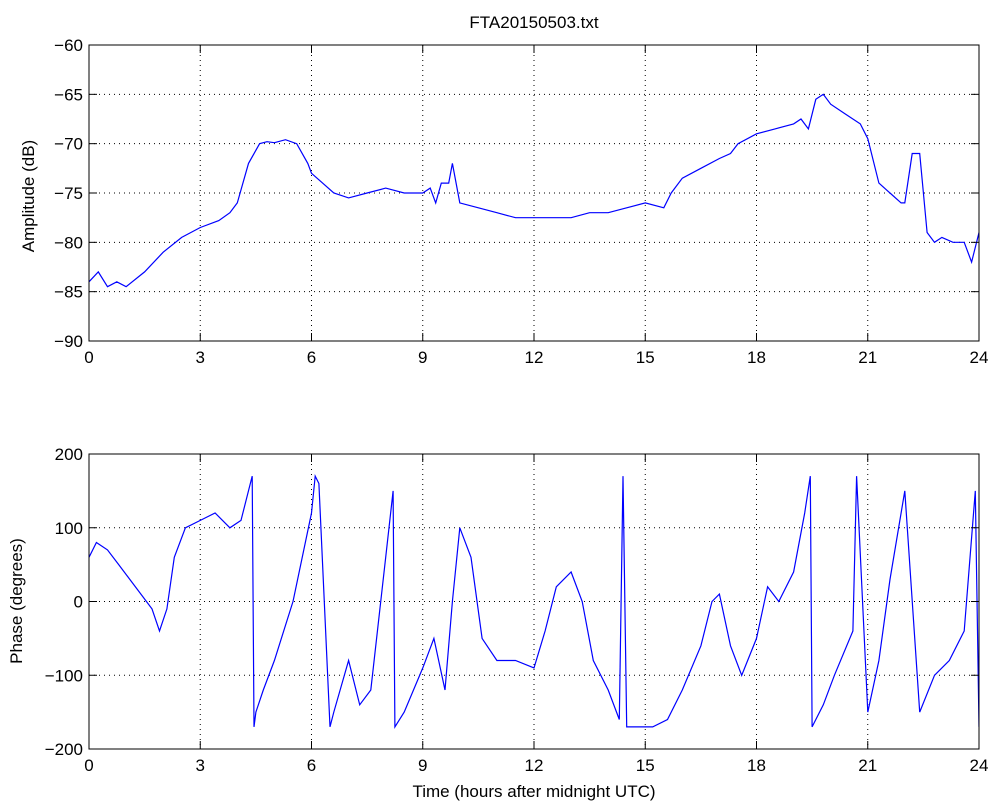 The width and height of the screenshot is (998, 811). What do you see at coordinates (64, 749) in the screenshot?
I see `phase-y-tick-label: −200` at bounding box center [64, 749].